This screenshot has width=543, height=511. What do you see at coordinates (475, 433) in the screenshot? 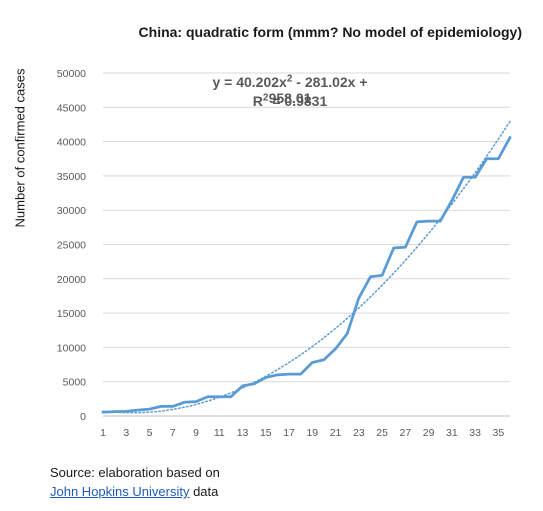
I see `x-tick-label: 33` at bounding box center [475, 433].